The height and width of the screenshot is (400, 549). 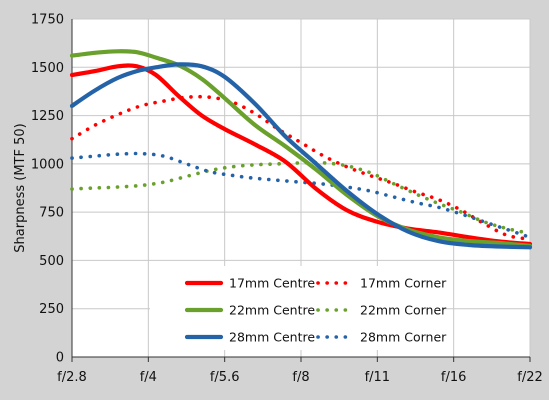 What do you see at coordinates (272, 337) in the screenshot?
I see `legend-label-28mm-centre: 28mm Centre` at bounding box center [272, 337].